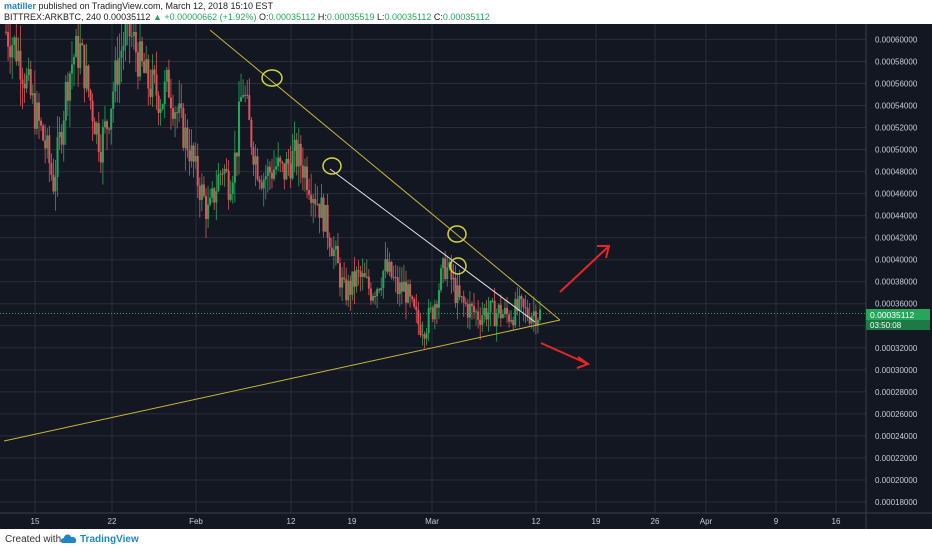  Describe the element at coordinates (466, 539) in the screenshot. I see `footer: Created with TradingView` at that location.